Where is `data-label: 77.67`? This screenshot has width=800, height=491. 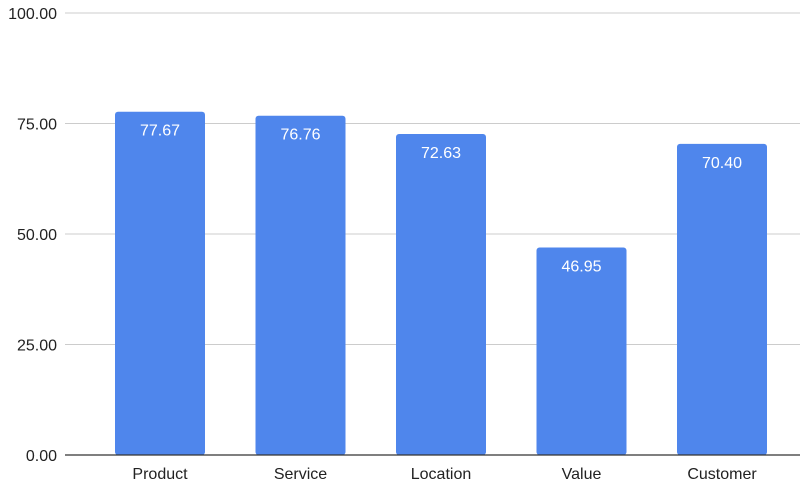
data-label: 77.67 is located at coordinates (160, 131).